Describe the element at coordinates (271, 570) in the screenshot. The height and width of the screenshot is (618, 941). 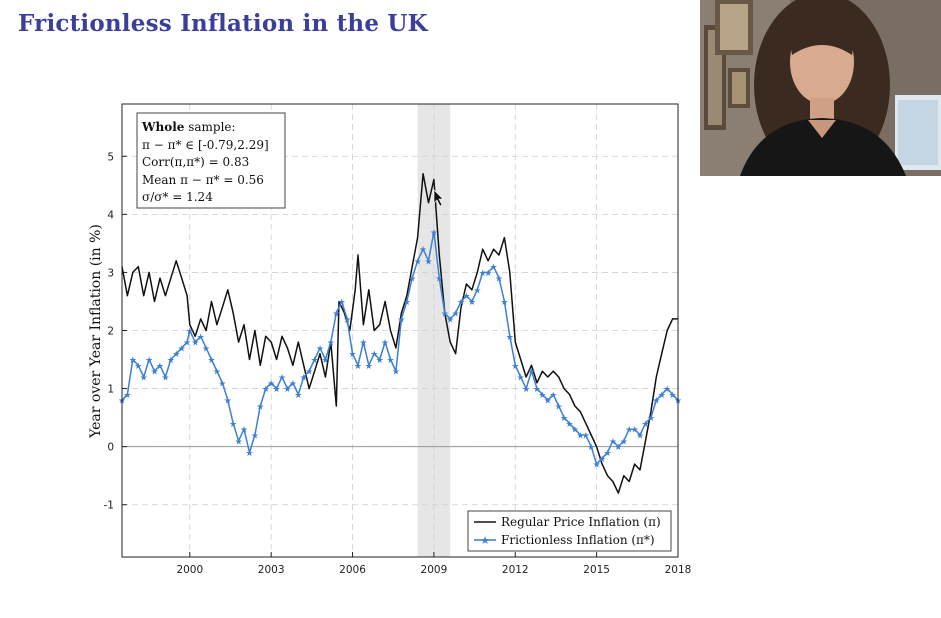
I see `x-tick-label: 2003` at that location.